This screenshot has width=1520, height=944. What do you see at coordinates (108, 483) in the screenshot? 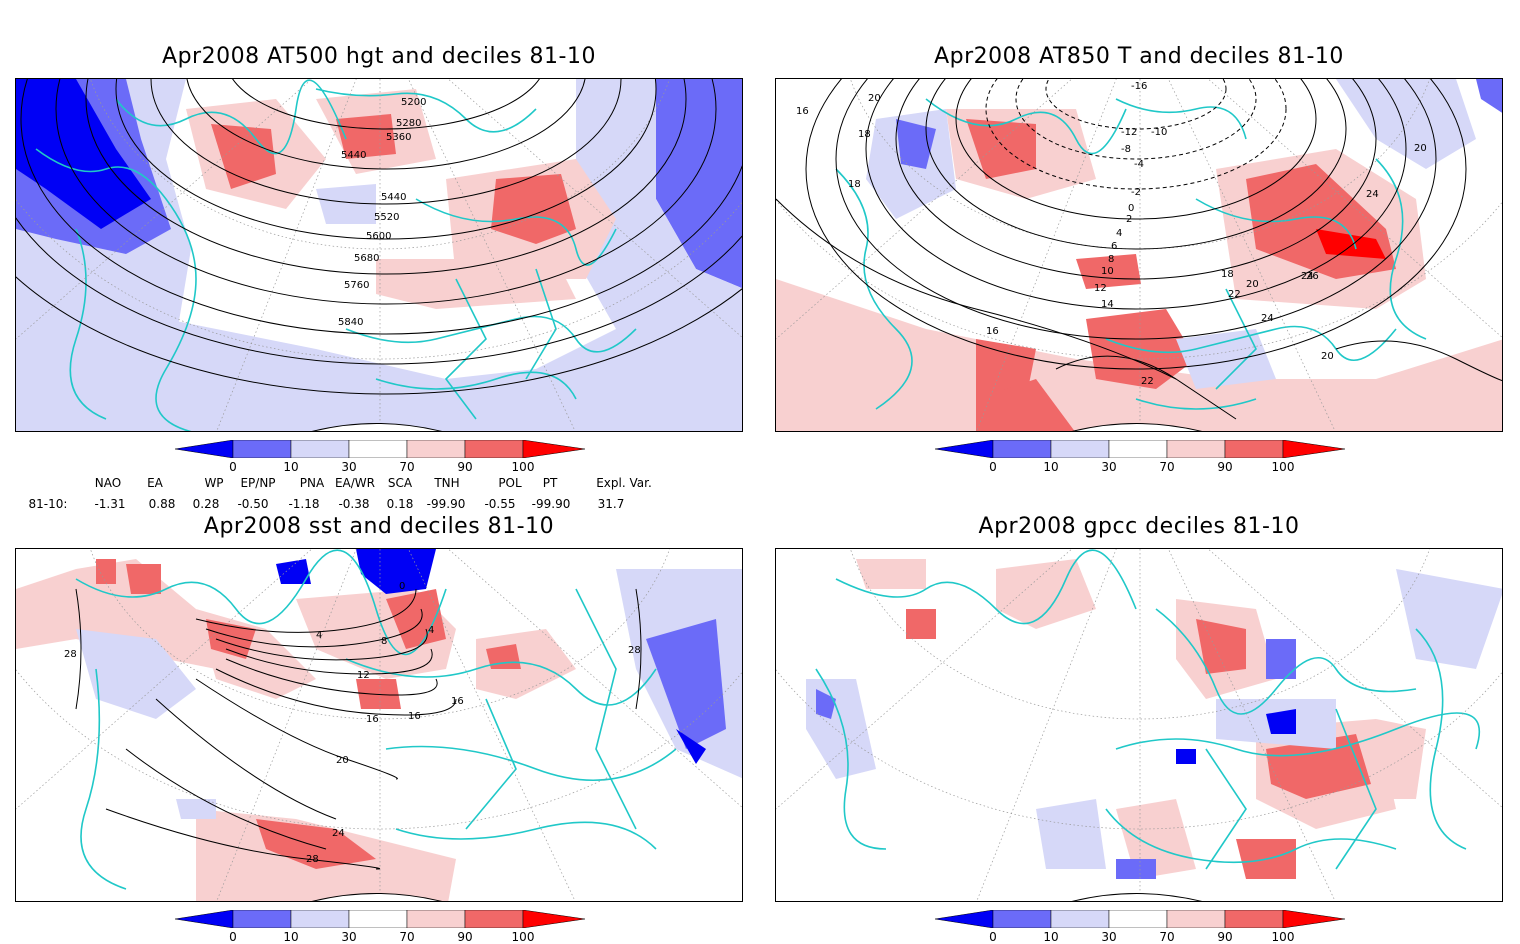
I see `index-header: NAO` at bounding box center [108, 483].